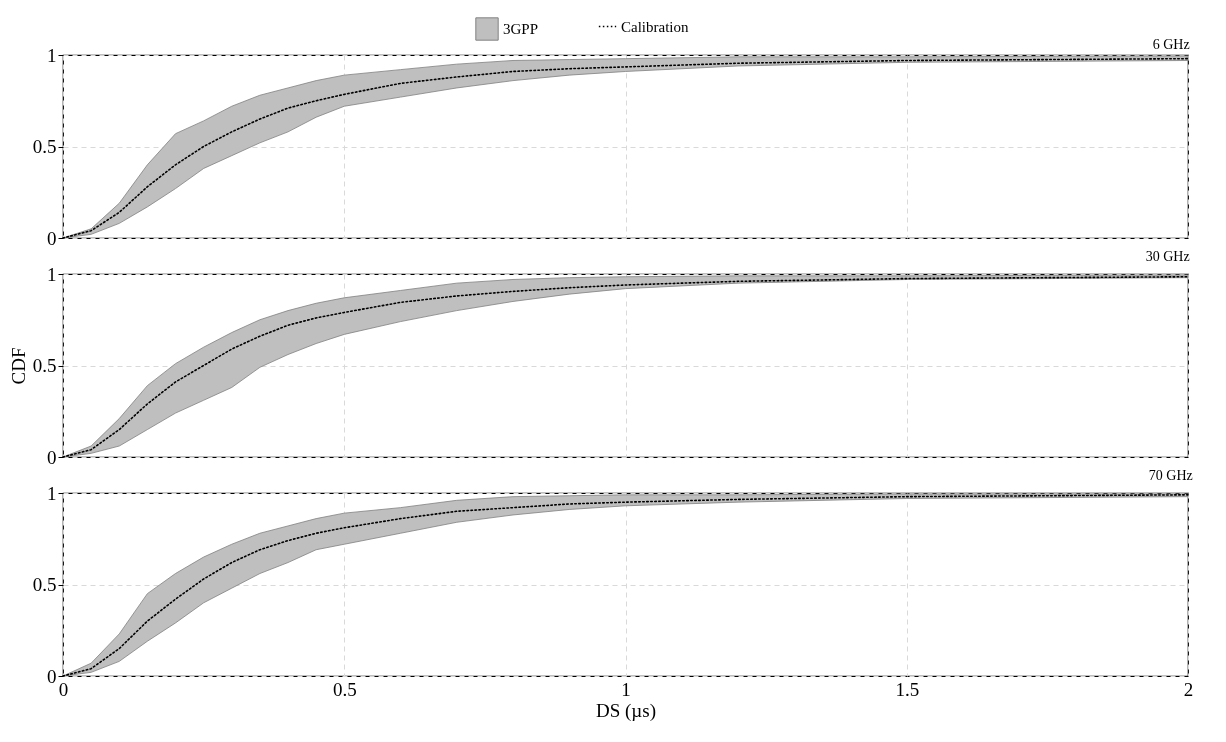 The height and width of the screenshot is (742, 1226). Describe the element at coordinates (1188, 689) in the screenshot. I see `x-tick-label: 2` at that location.